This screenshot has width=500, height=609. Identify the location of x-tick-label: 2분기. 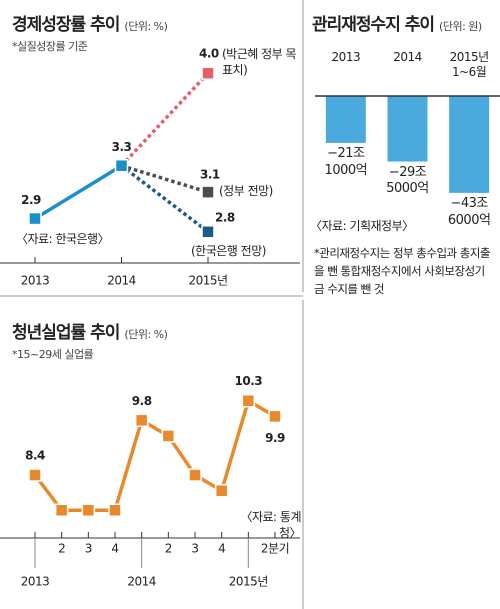
(275, 549).